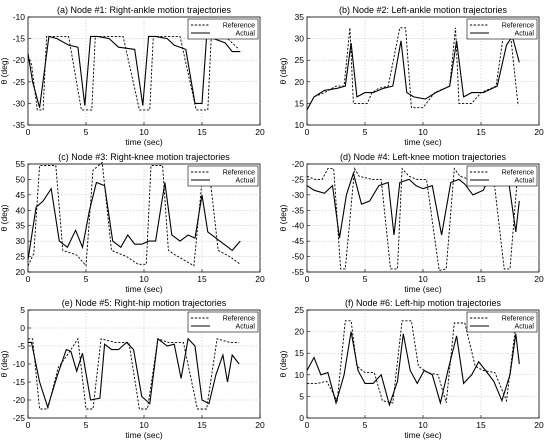  I want to click on y-tick-label: 0, so click(301, 418).